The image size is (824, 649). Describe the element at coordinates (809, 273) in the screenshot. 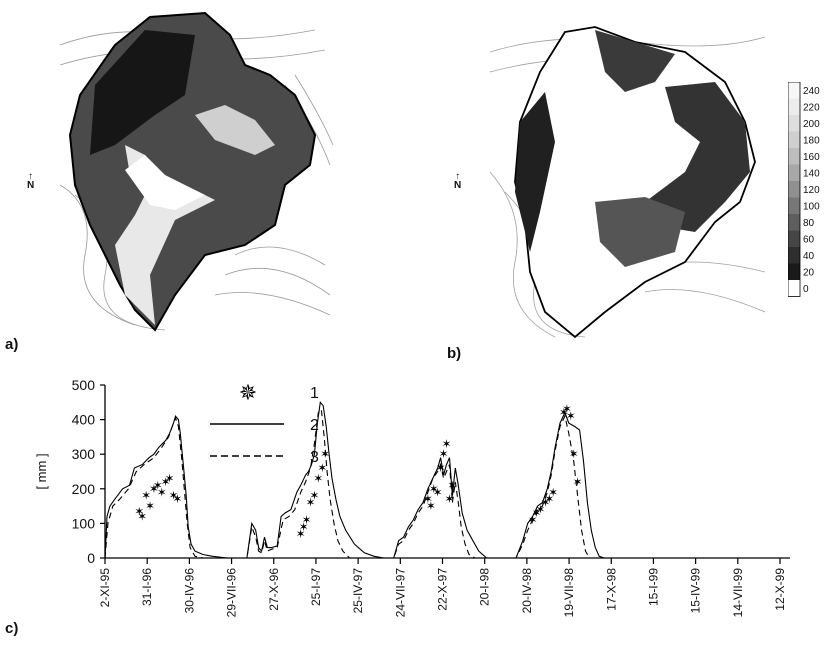

I see `colorbar-tick-label: 20` at that location.